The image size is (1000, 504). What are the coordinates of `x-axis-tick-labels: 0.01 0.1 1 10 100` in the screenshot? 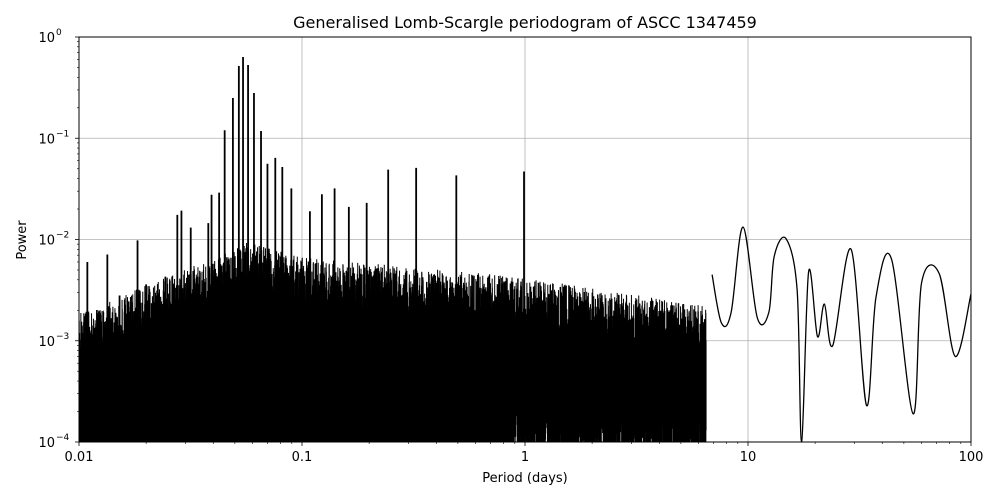 It's located at (524, 457).